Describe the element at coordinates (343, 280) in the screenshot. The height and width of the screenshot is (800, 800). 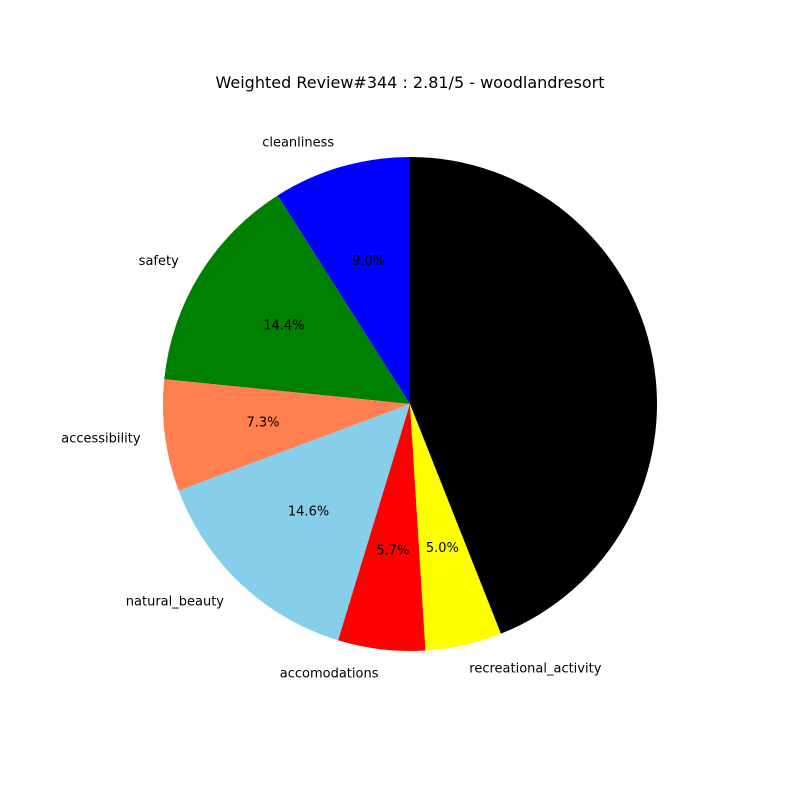
I see `pie-slice-cleanliness` at that location.